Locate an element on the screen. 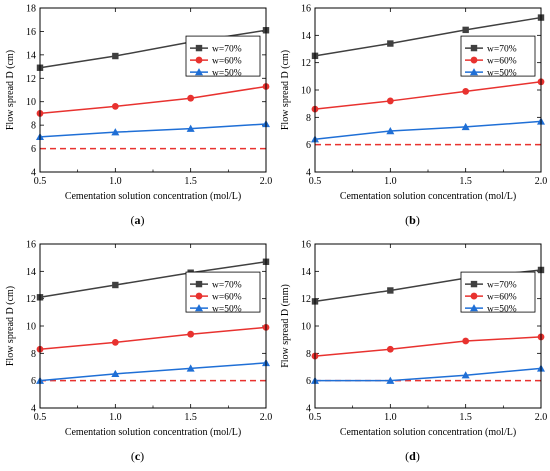 This screenshot has height=471, width=550. chart-a-legend-label-1: w=60% is located at coordinates (227, 62).